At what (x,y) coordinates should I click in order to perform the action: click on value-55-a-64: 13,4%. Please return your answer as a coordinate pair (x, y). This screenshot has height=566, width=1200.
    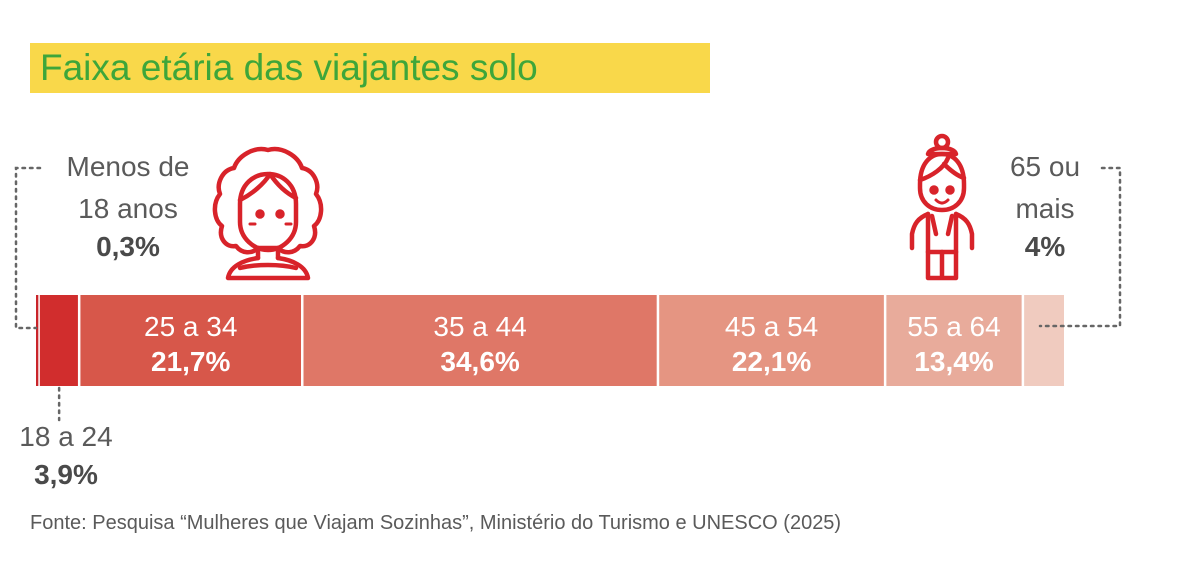
    Looking at the image, I should click on (953, 361).